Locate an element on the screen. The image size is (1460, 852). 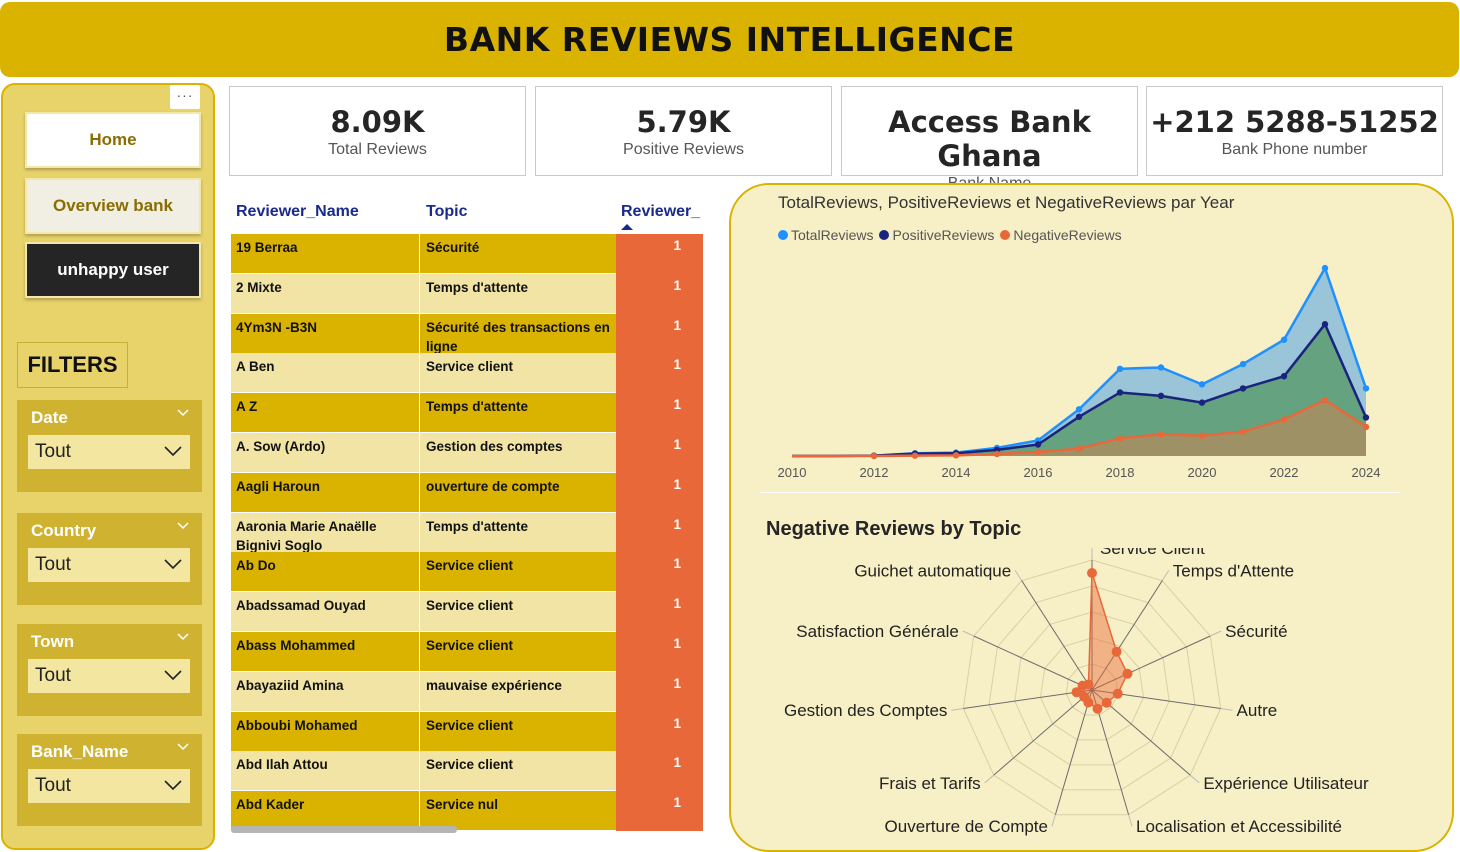
legend-item-total: TotalReviews is located at coordinates (825, 235).